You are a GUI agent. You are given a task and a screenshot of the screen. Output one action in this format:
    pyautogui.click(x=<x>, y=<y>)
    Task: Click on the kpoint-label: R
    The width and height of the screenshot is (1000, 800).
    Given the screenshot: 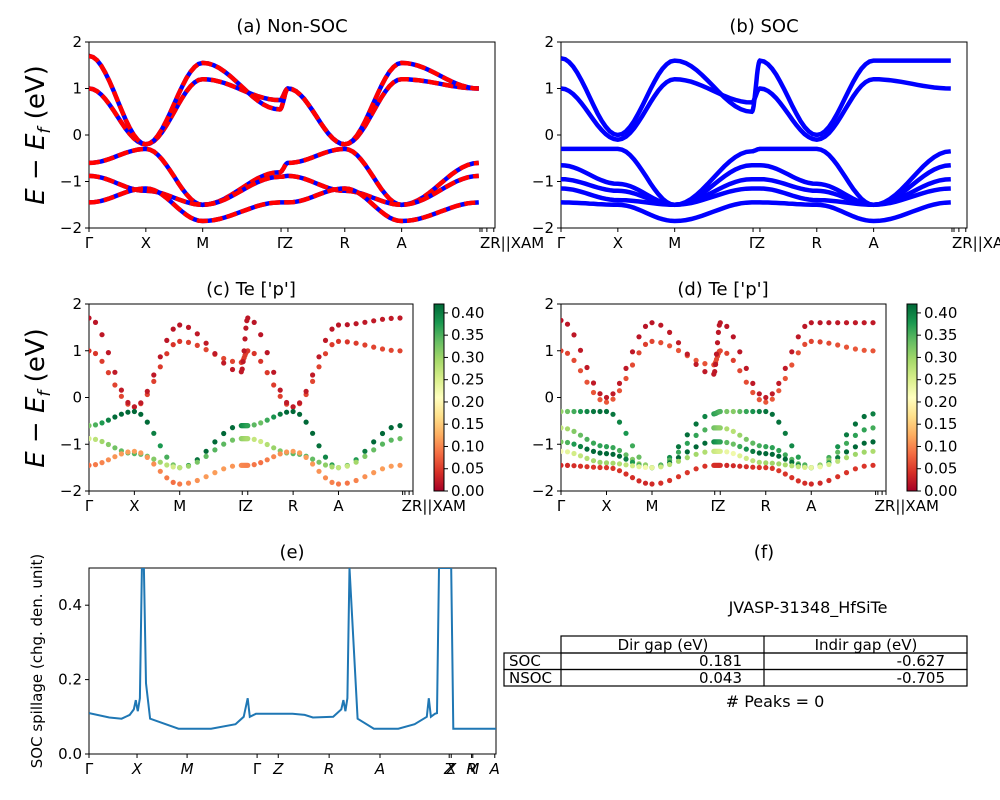 What is the action you would take?
    pyautogui.click(x=293, y=506)
    